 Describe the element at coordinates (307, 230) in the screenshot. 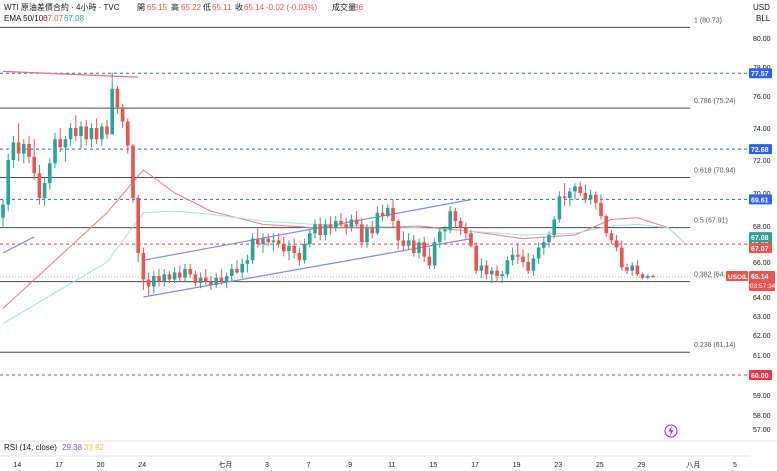

I see `channel-line` at that location.